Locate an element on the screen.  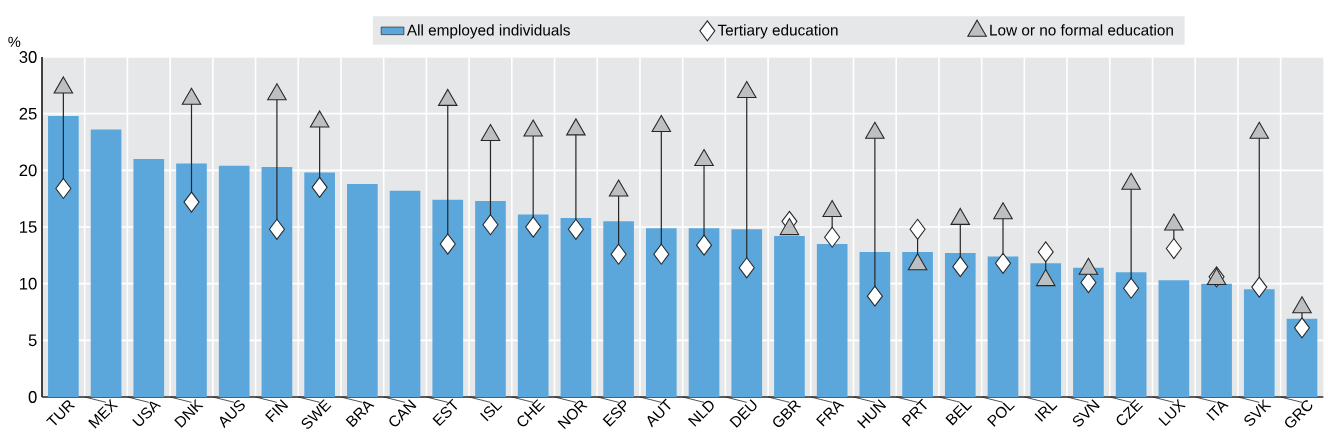
x-tick-label: BEL is located at coordinates (959, 414).